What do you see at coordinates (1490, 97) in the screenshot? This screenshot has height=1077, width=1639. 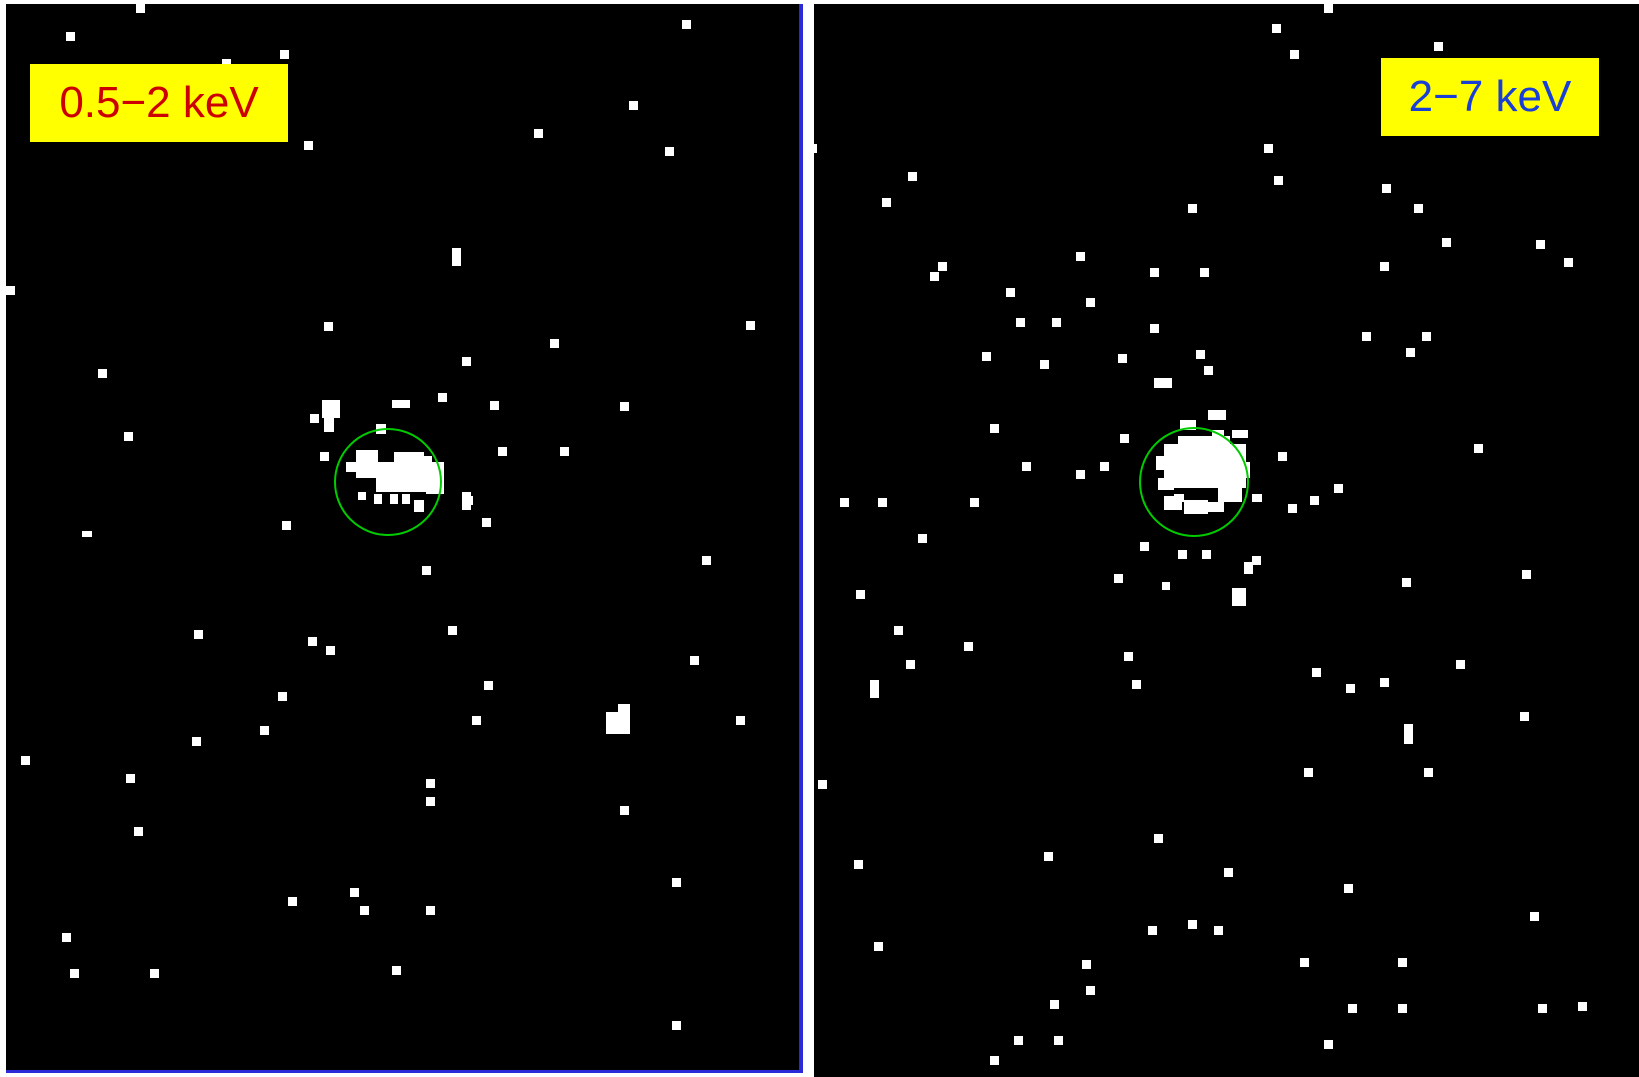 I see `energy-band-label-hard: 2−7 keV` at bounding box center [1490, 97].